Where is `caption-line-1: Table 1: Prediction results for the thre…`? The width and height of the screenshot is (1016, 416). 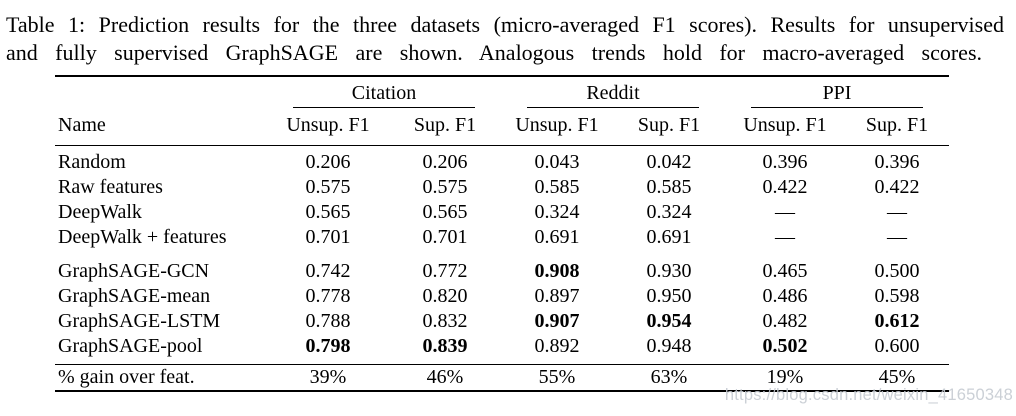 caption-line-1: Table 1: Prediction results for the thre… is located at coordinates (505, 24).